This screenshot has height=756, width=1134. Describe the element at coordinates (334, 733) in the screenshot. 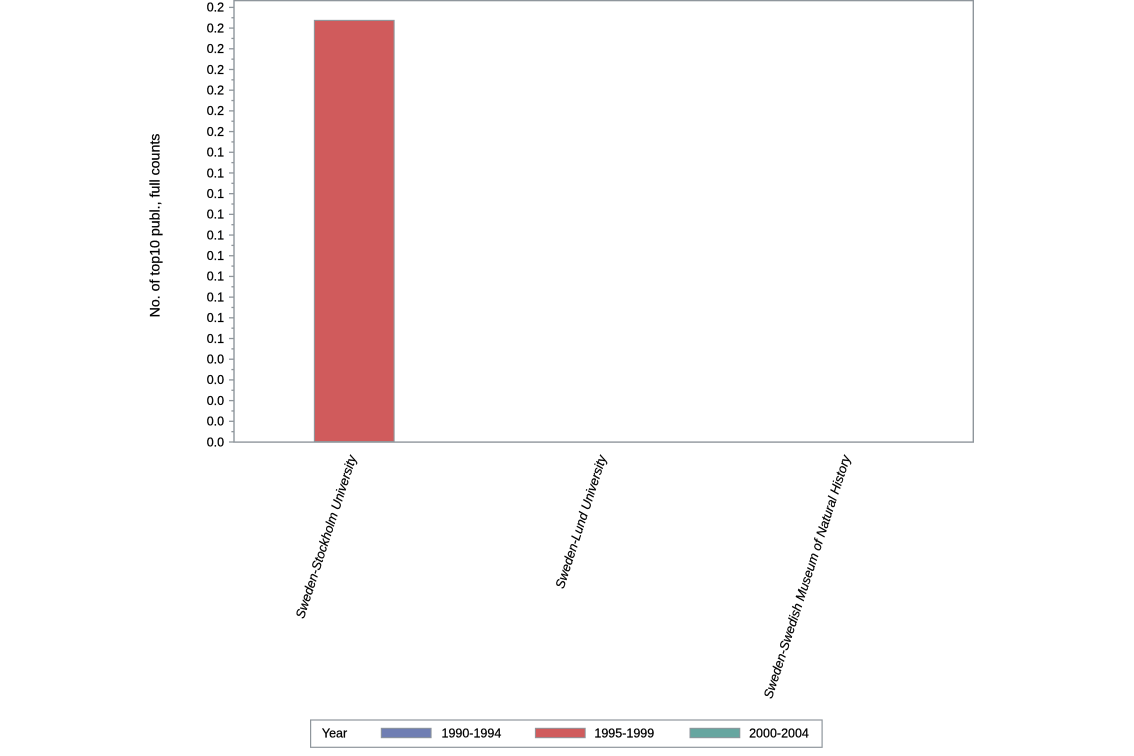

I see `svg-text: Year` at that location.